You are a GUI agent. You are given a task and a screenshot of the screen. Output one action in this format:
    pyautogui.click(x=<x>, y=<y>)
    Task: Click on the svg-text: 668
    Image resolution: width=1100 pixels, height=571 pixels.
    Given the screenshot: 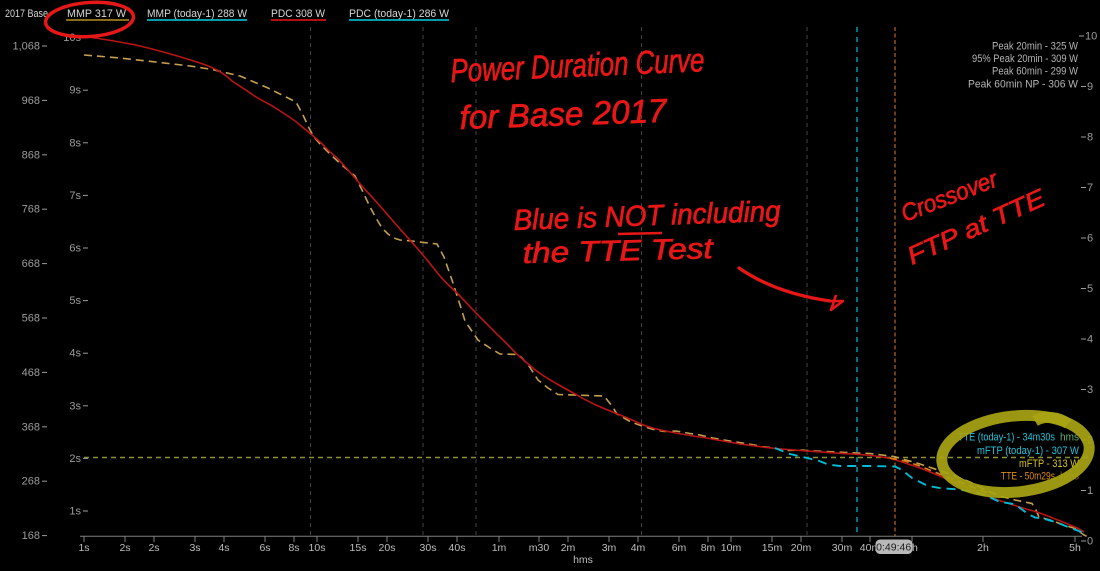 What is the action you would take?
    pyautogui.click(x=31, y=264)
    